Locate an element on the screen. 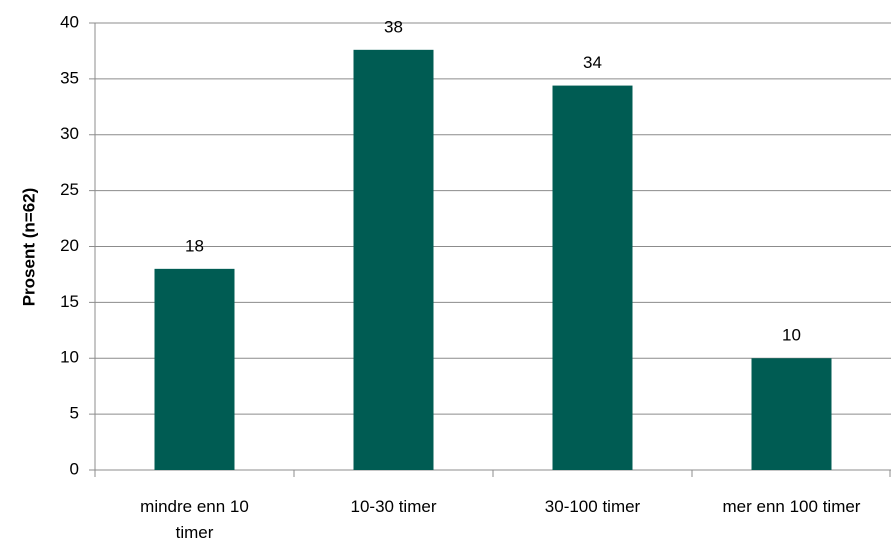 The image size is (891, 550). x-tick-label: mer enn 100 timer is located at coordinates (791, 506).